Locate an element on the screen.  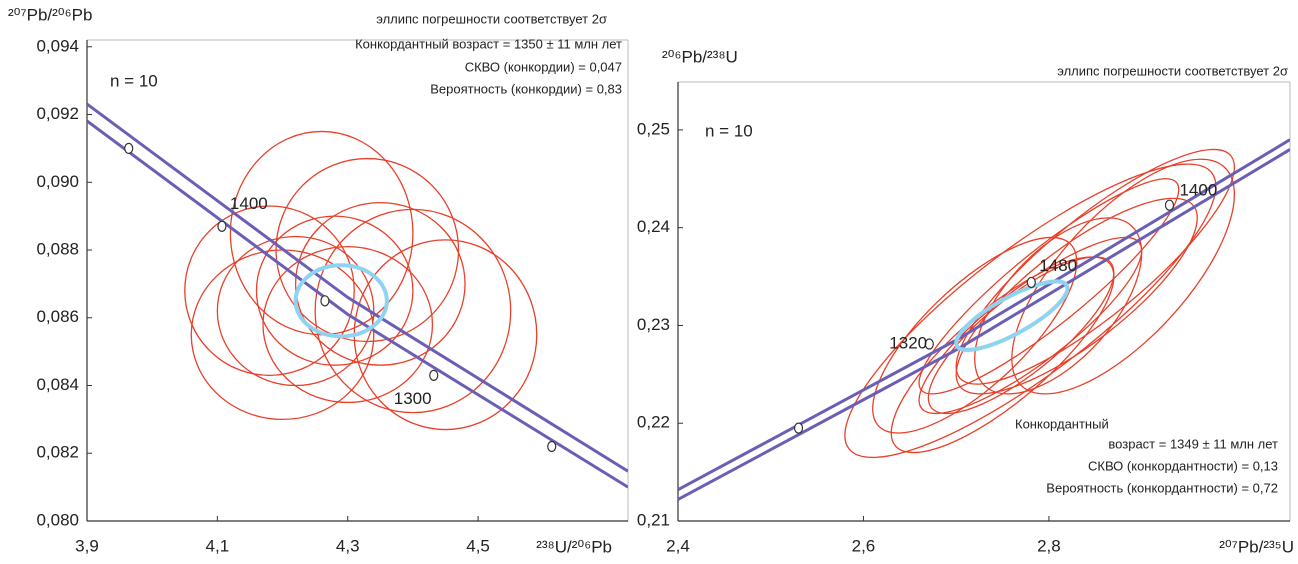
y-tick-label: 0,084 is located at coordinates (57, 384).